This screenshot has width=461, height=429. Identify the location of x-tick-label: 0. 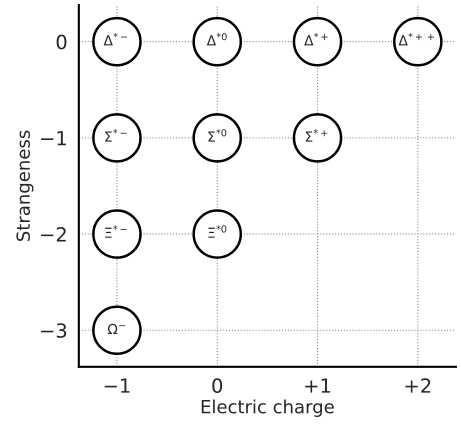
(217, 385).